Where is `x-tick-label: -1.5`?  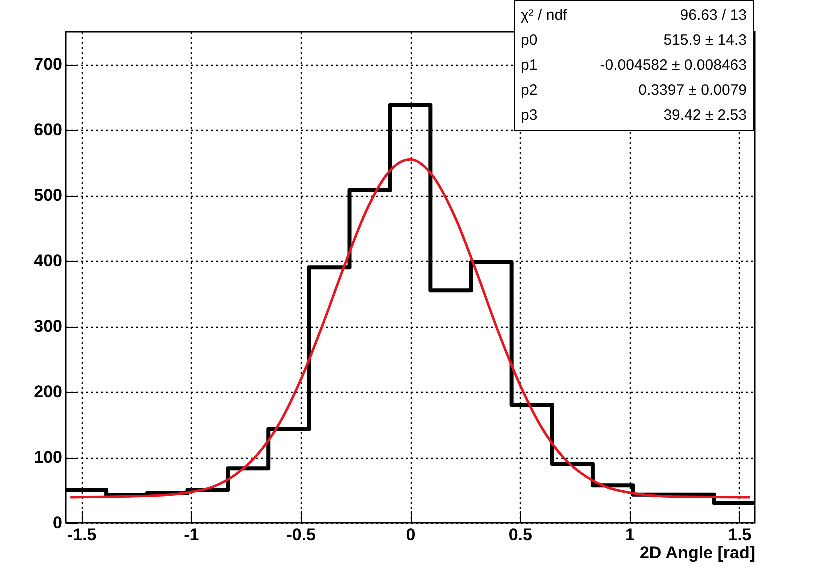
x-tick-label: -1.5 is located at coordinates (82, 535).